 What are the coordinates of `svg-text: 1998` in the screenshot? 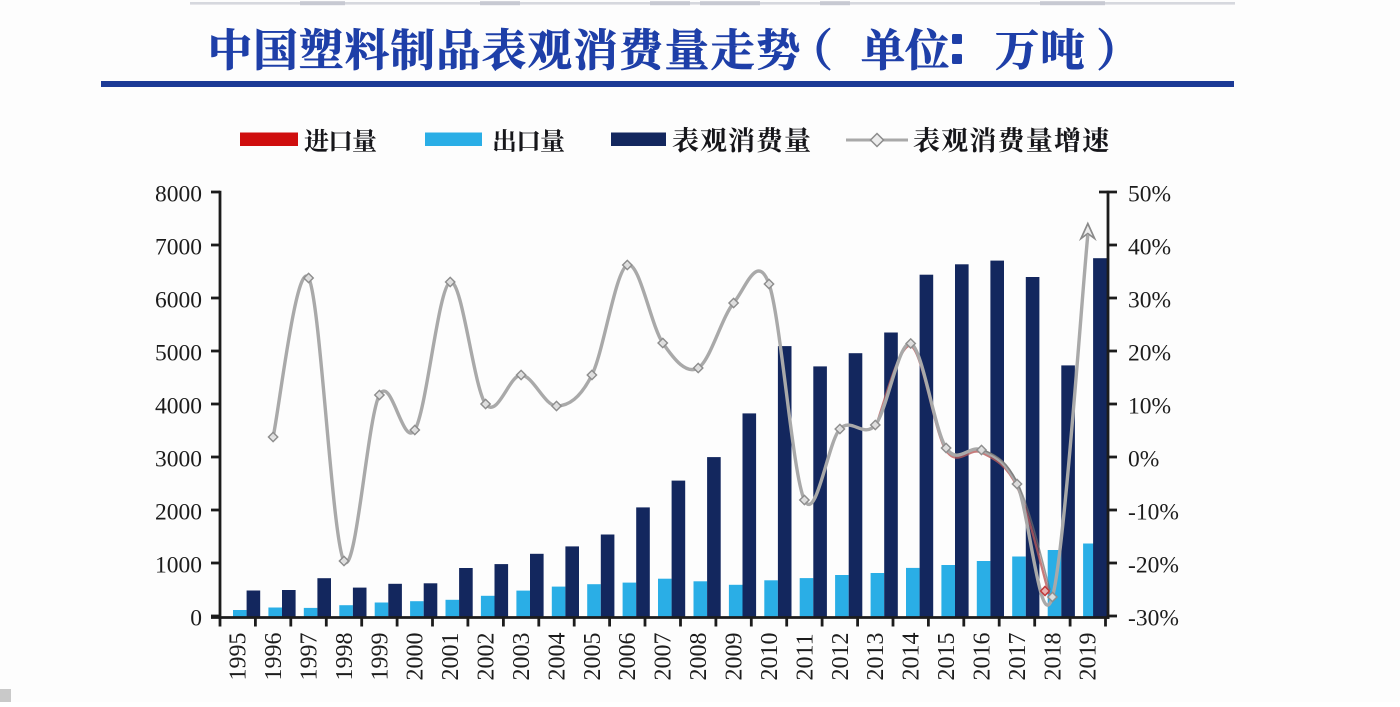 It's located at (345, 657).